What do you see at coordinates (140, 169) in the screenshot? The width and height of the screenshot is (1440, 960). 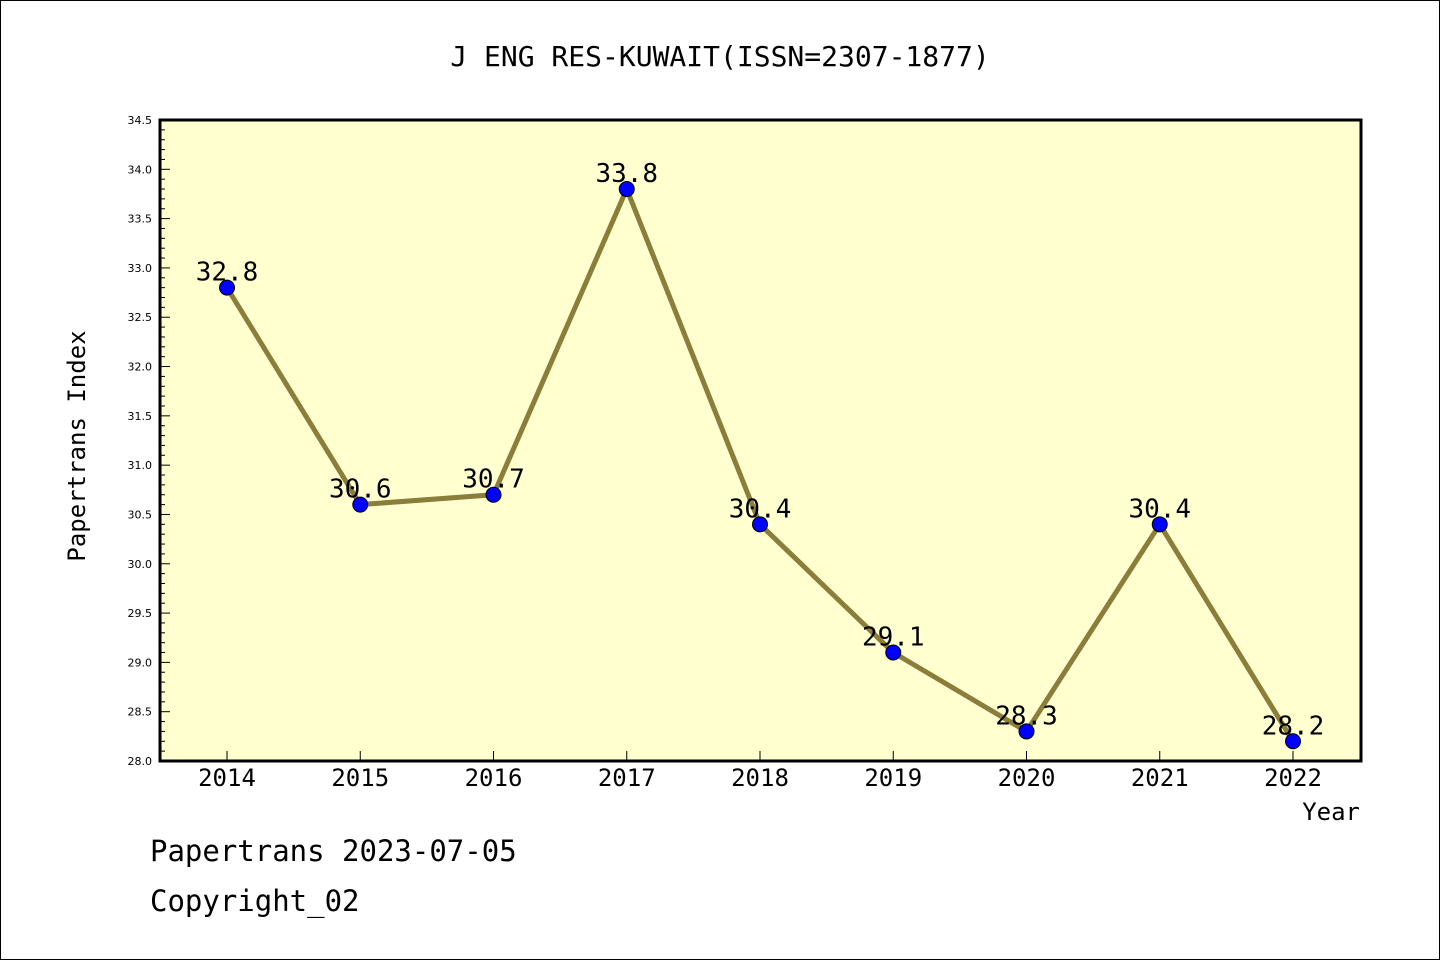 I see `y-tick-label: 34.0` at bounding box center [140, 169].